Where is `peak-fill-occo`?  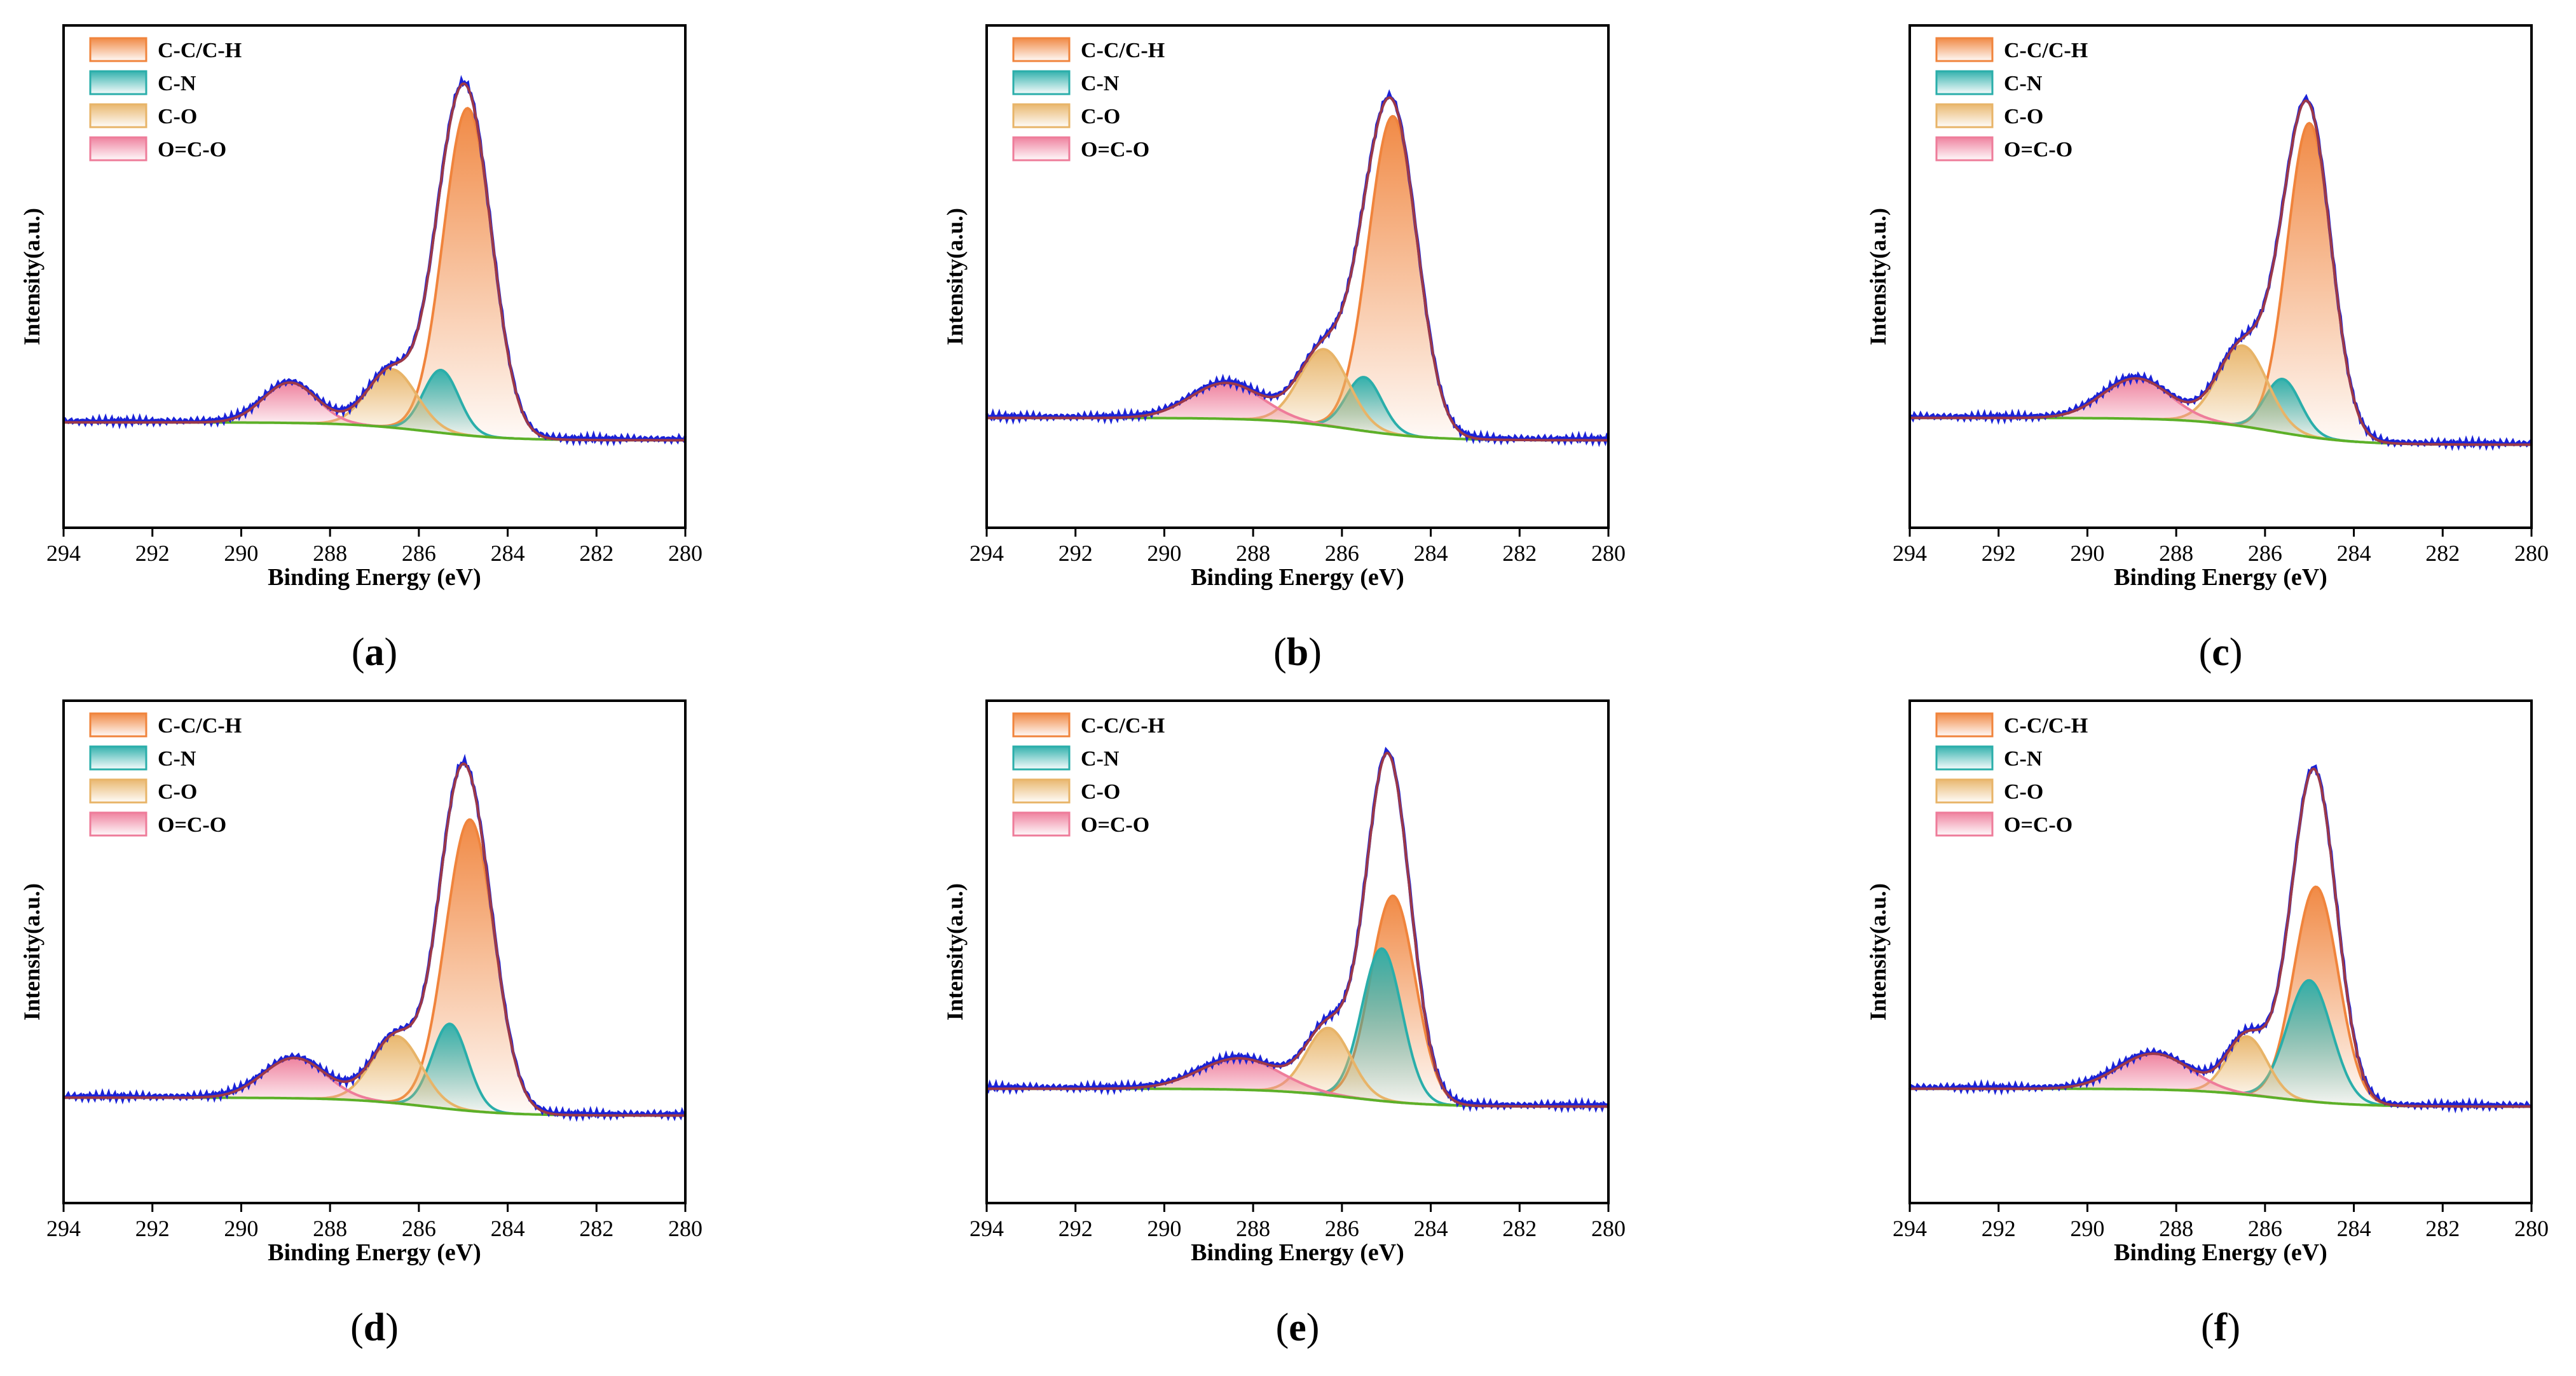 peak-fill-occo is located at coordinates (289, 405).